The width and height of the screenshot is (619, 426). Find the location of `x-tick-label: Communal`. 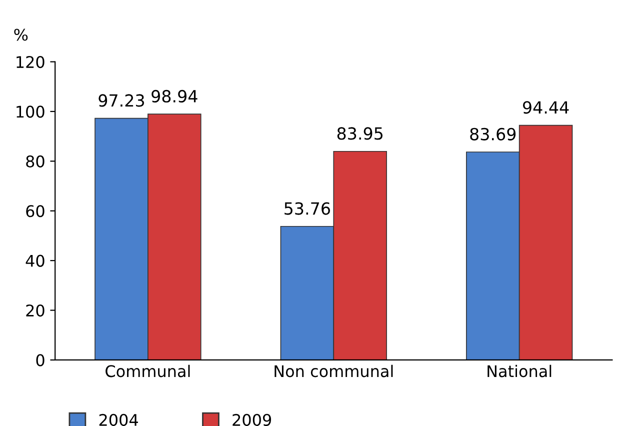

x-tick-label: Communal is located at coordinates (148, 371).